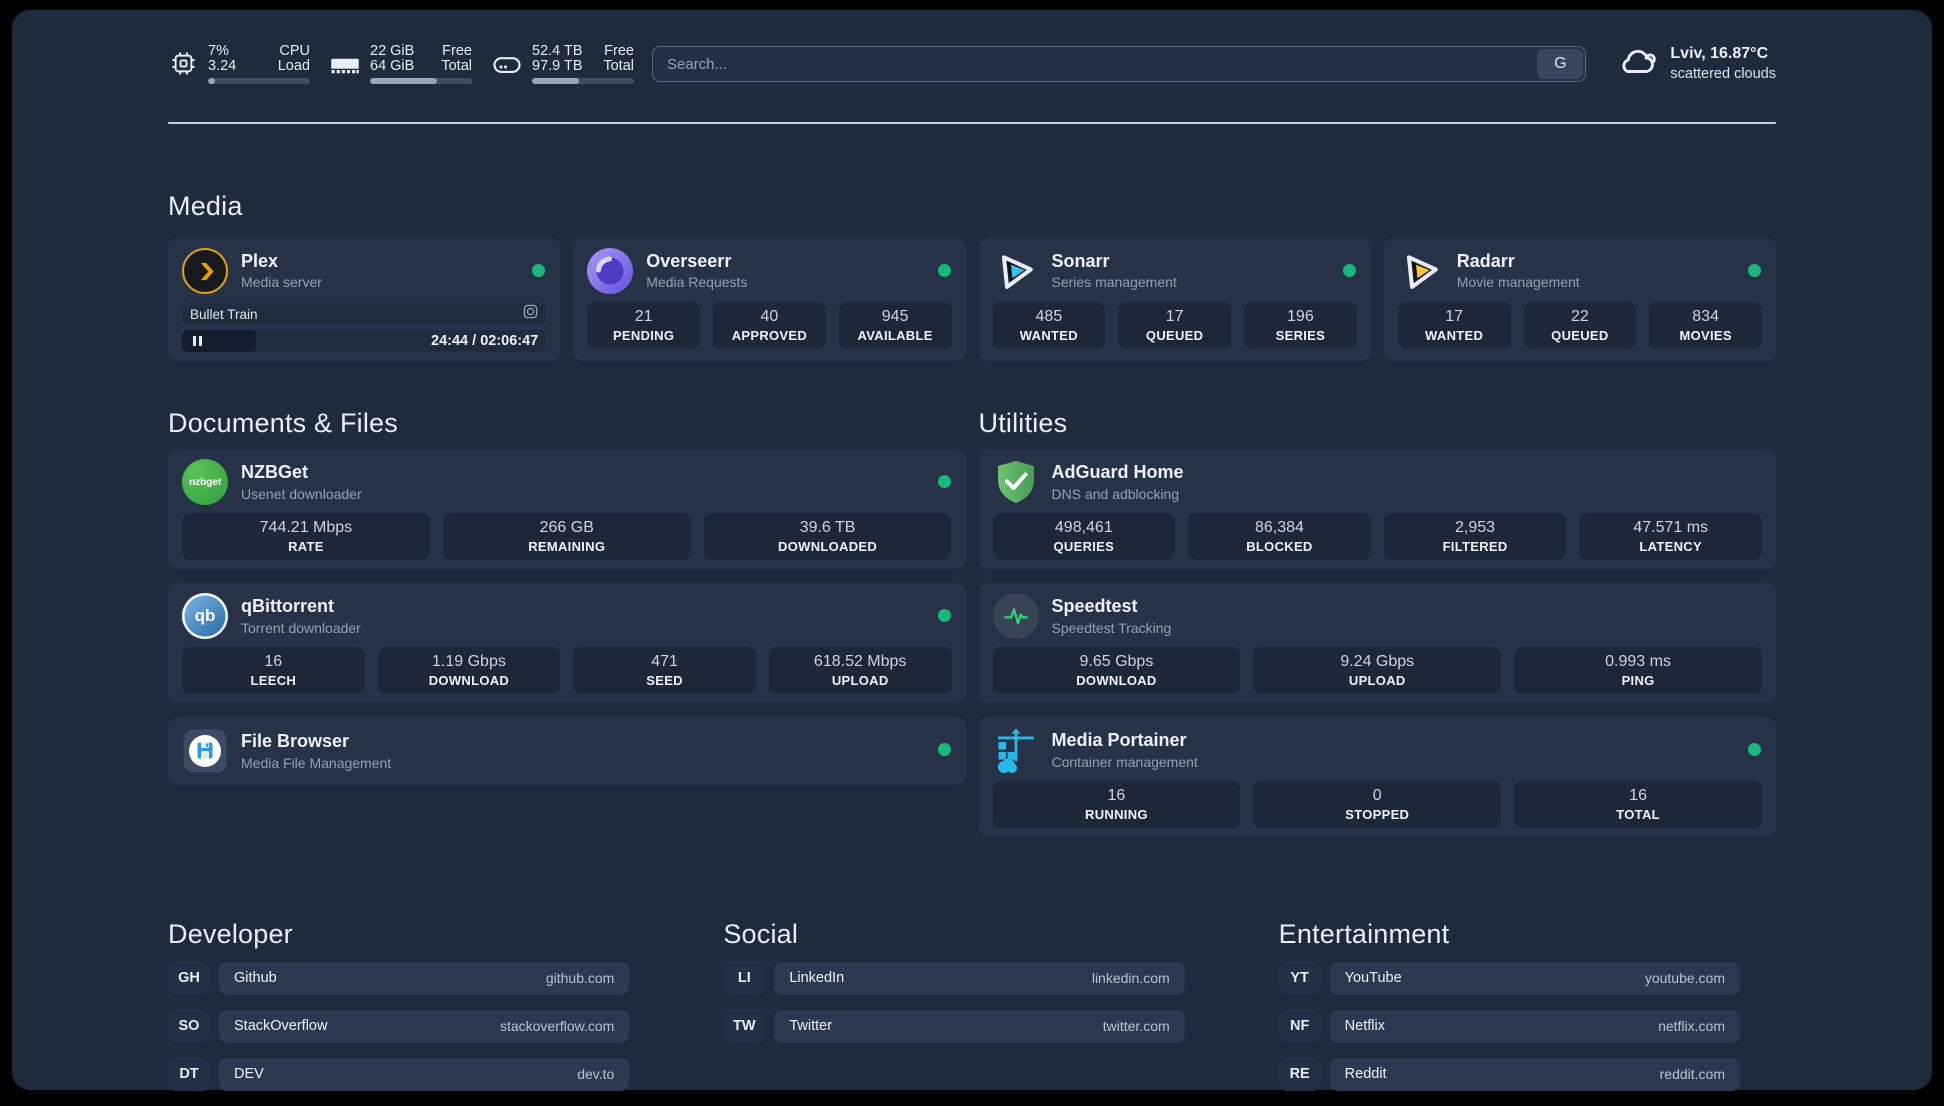  I want to click on link-name: LinkedIn, so click(817, 978).